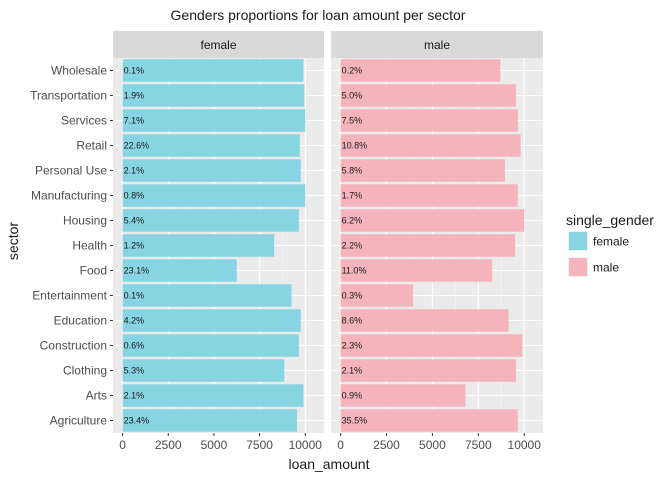  Describe the element at coordinates (96, 396) in the screenshot. I see `y-tick-label: Arts` at that location.